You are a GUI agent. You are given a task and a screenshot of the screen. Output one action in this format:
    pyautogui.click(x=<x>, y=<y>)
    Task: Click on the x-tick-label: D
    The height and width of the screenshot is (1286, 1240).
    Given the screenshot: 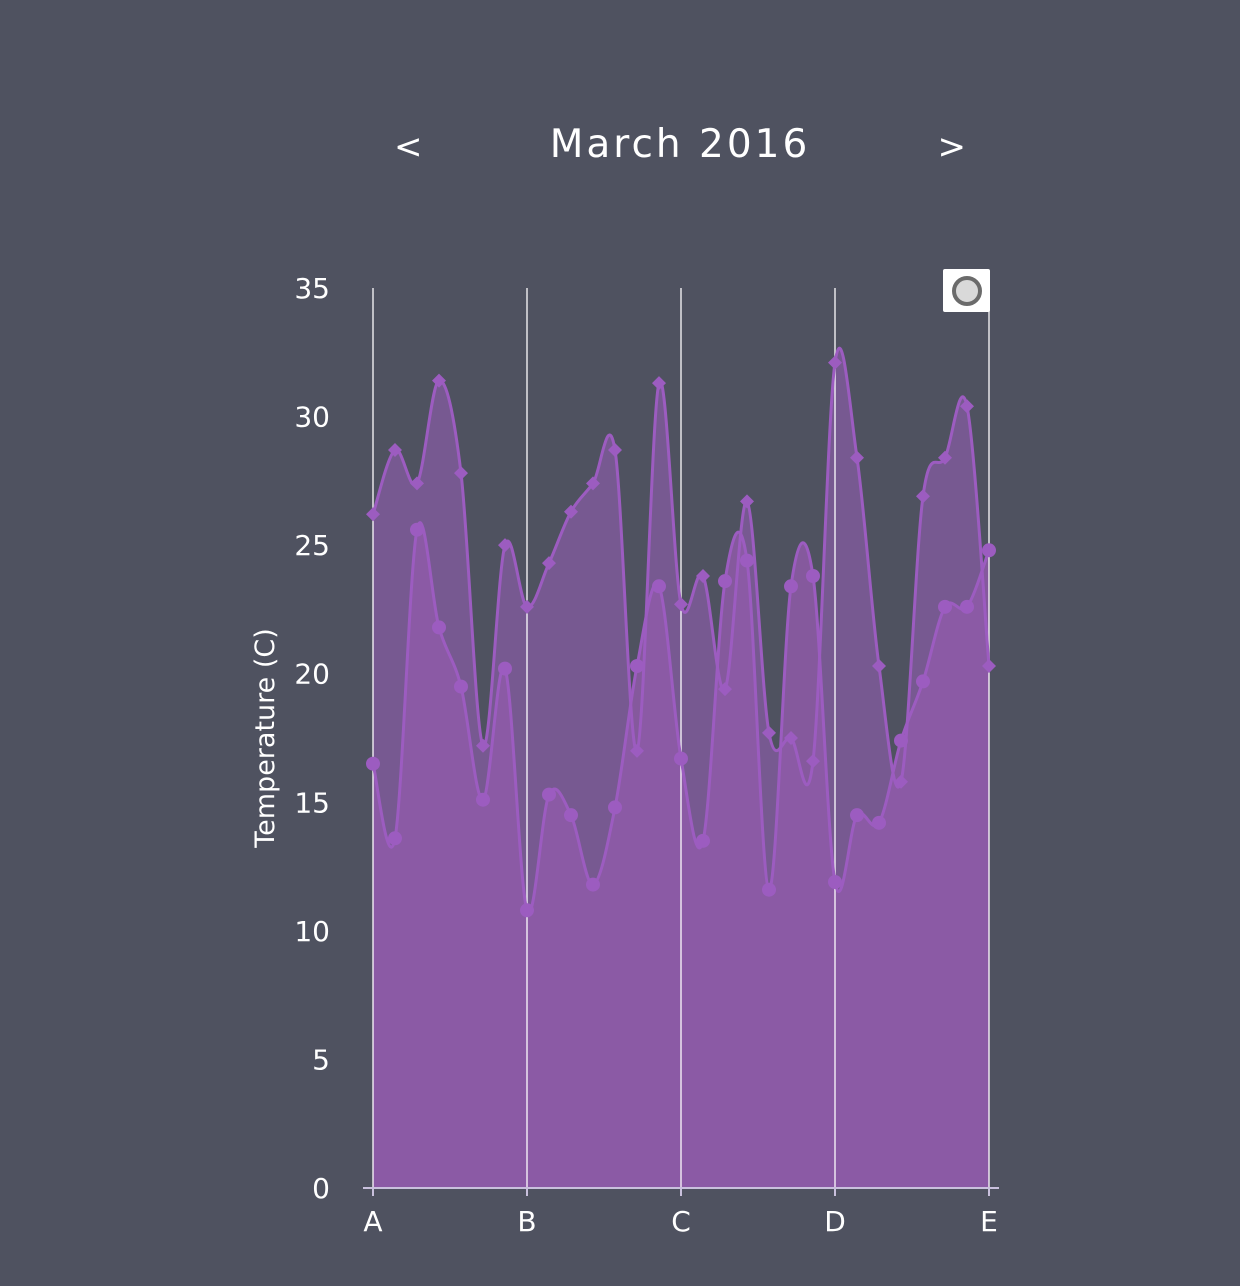 What is the action you would take?
    pyautogui.click(x=835, y=1221)
    